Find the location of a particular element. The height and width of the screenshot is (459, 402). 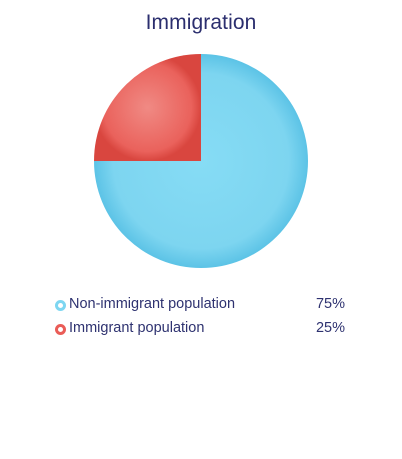

legend-label: Non-immigrant population is located at coordinates (152, 304).